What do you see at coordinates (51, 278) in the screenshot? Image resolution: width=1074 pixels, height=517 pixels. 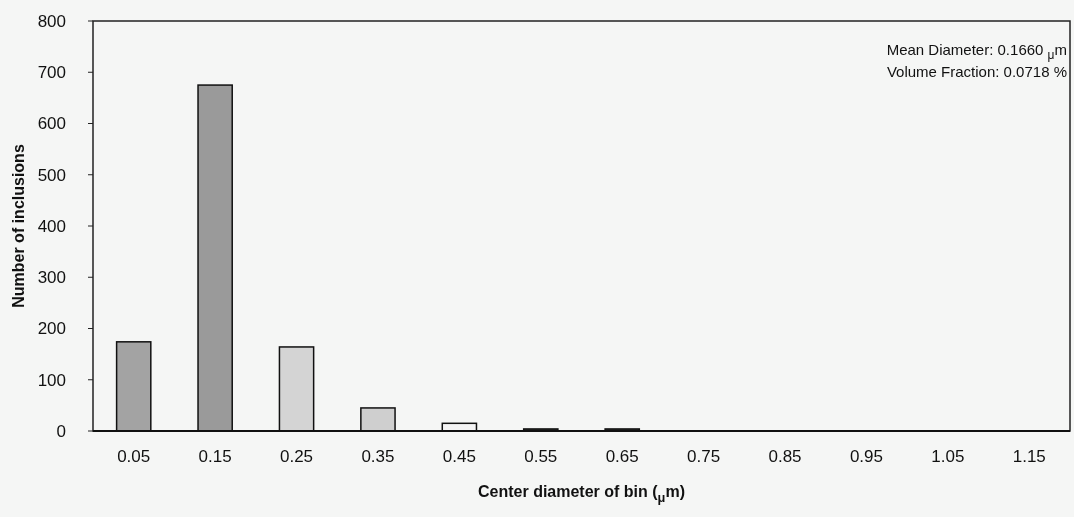 I see `y-tick-label: 300` at bounding box center [51, 278].